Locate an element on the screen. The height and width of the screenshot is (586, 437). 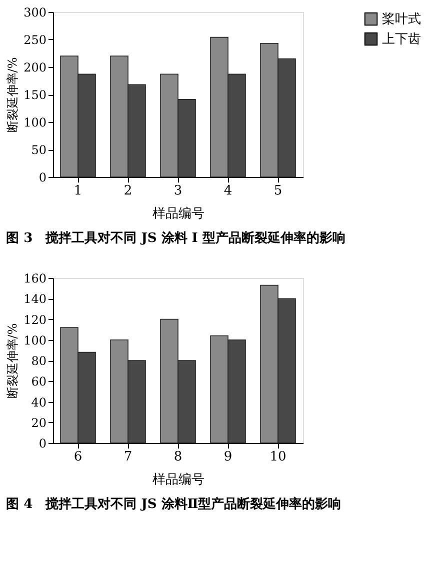
x-tick-label: 5 is located at coordinates (278, 191).